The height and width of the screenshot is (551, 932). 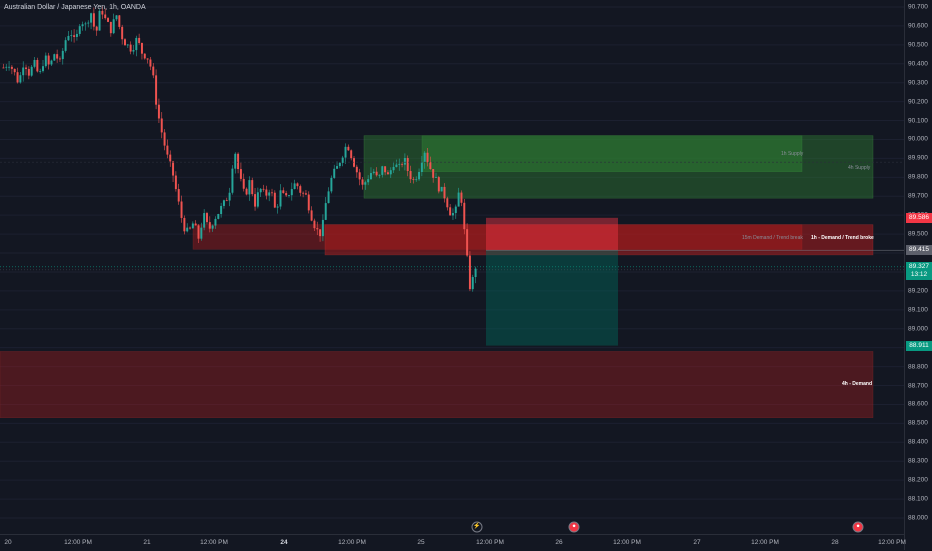 What do you see at coordinates (918, 480) in the screenshot?
I see `price-tick-label: 88.200` at bounding box center [918, 480].